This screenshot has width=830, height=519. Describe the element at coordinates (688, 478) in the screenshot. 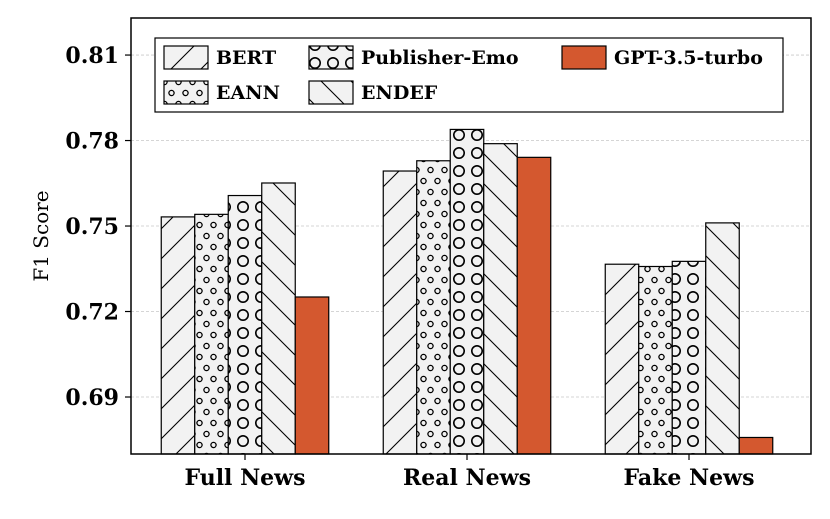

I see `x-tick-label: Fake News` at that location.